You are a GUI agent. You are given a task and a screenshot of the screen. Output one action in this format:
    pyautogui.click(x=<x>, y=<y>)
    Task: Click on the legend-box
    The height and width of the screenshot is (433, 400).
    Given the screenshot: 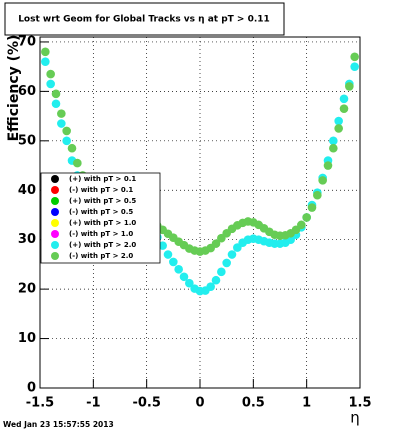 What is the action you would take?
    pyautogui.click(x=100, y=218)
    